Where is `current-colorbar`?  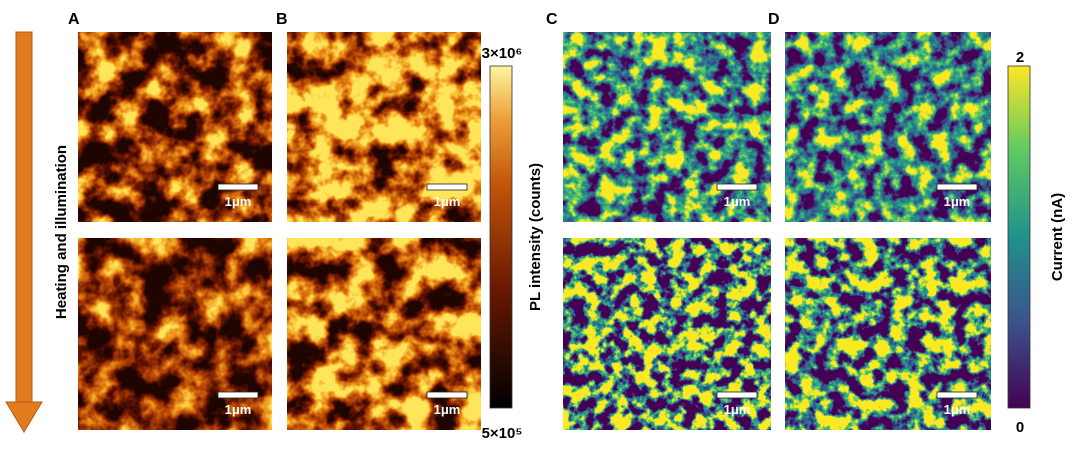 current-colorbar is located at coordinates (1019, 237).